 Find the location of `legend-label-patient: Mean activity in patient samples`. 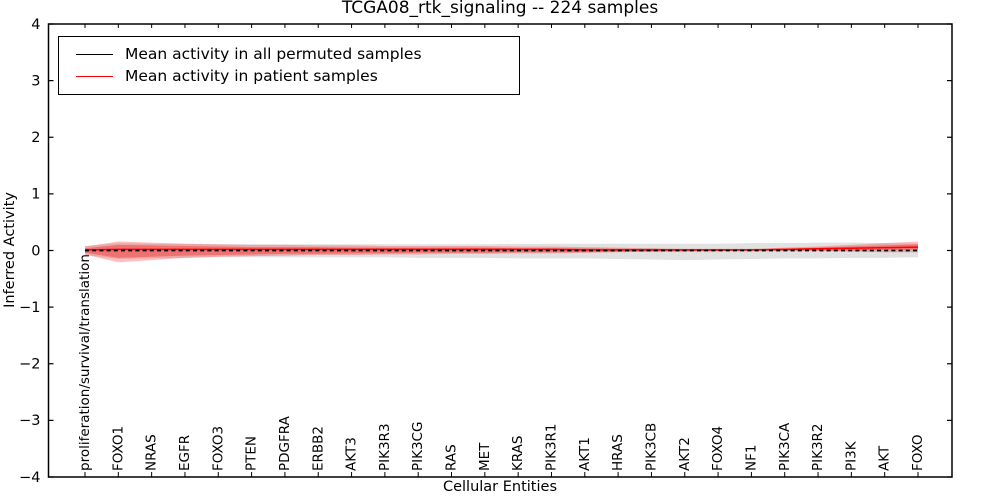

legend-label-patient: Mean activity in patient samples is located at coordinates (251, 76).